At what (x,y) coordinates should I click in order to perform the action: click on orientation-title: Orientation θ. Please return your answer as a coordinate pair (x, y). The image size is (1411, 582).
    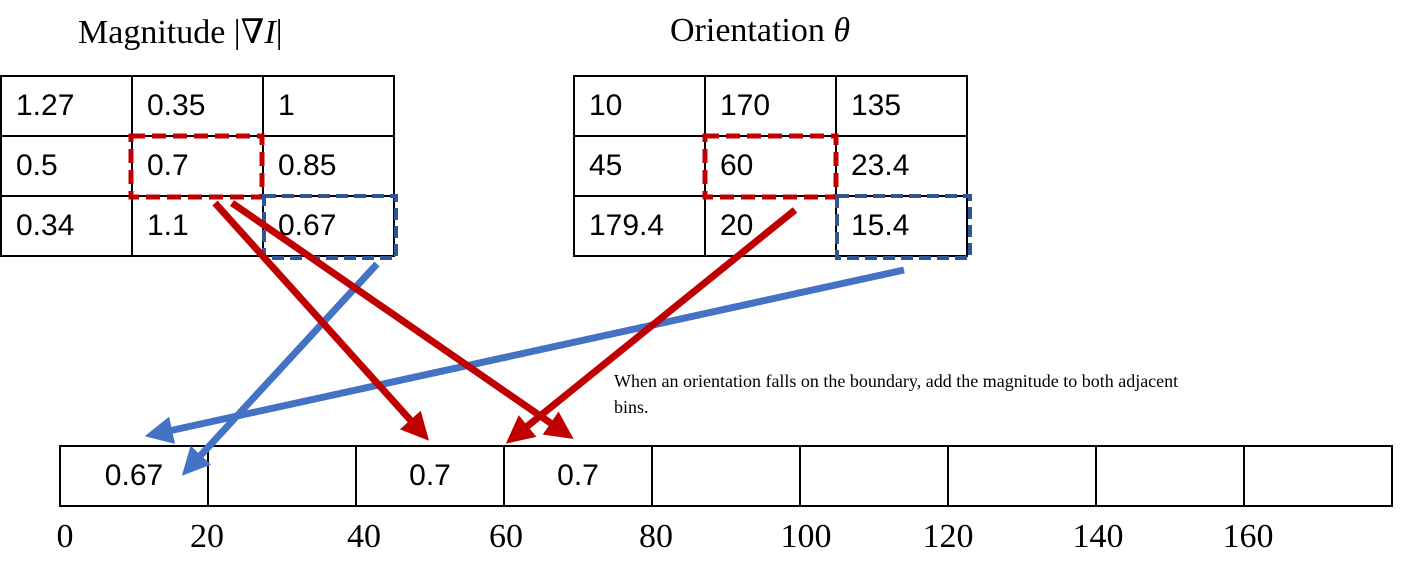
    Looking at the image, I should click on (760, 30).